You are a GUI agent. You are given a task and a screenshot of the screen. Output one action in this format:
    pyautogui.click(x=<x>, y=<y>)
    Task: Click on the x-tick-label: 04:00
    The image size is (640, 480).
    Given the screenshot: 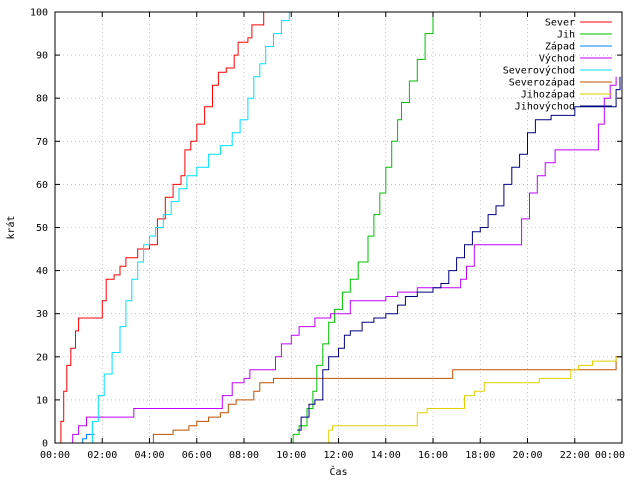 What is the action you would take?
    pyautogui.click(x=149, y=455)
    